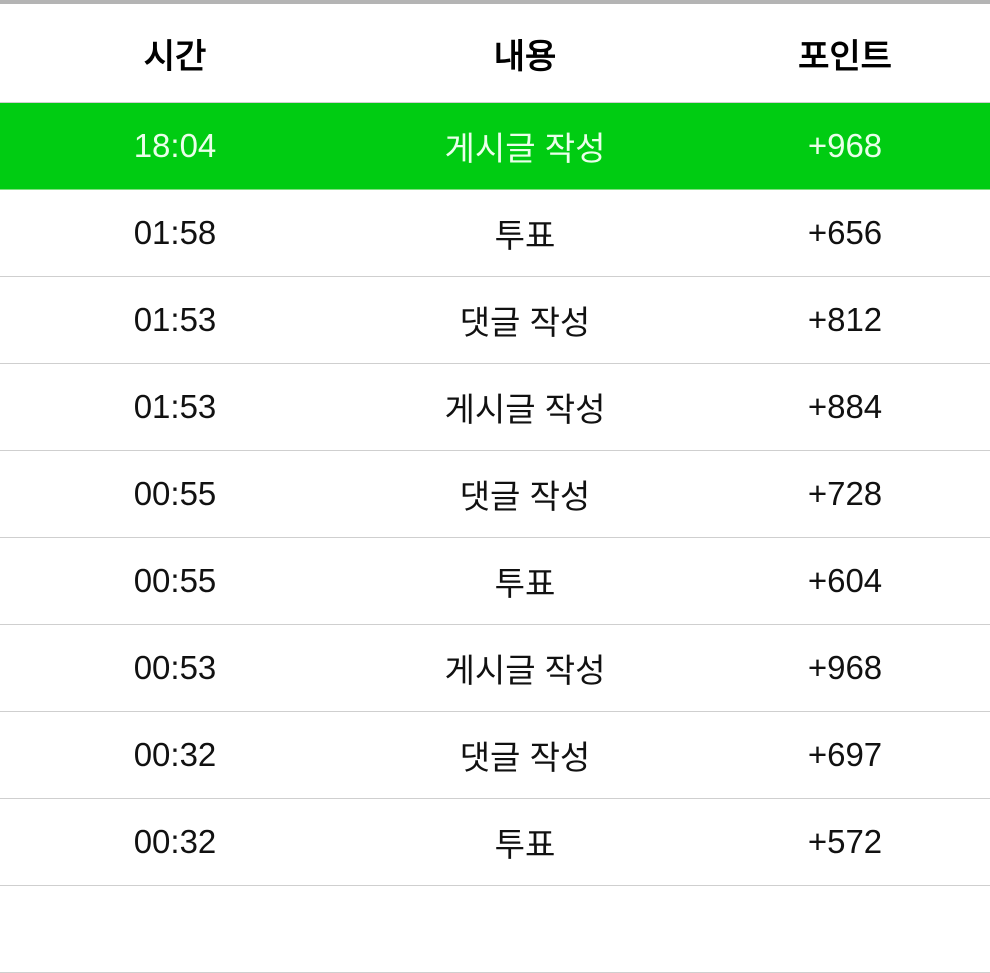 The image size is (990, 973). Describe the element at coordinates (525, 56) in the screenshot. I see `header-content: 내용` at that location.